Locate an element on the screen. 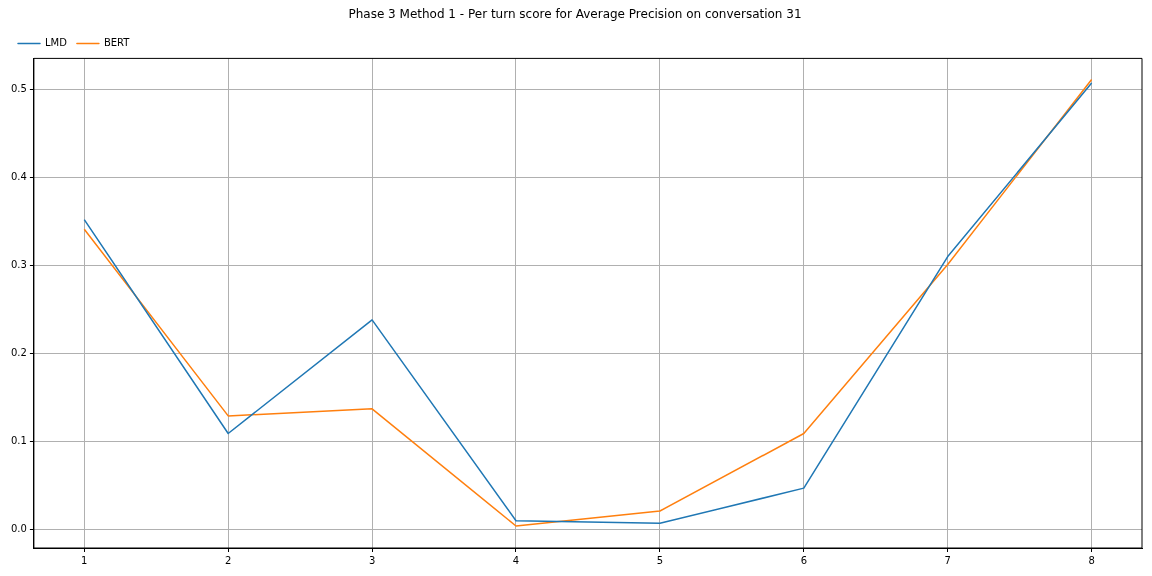 The height and width of the screenshot is (576, 1152). x-tick-label: 6 is located at coordinates (803, 560).